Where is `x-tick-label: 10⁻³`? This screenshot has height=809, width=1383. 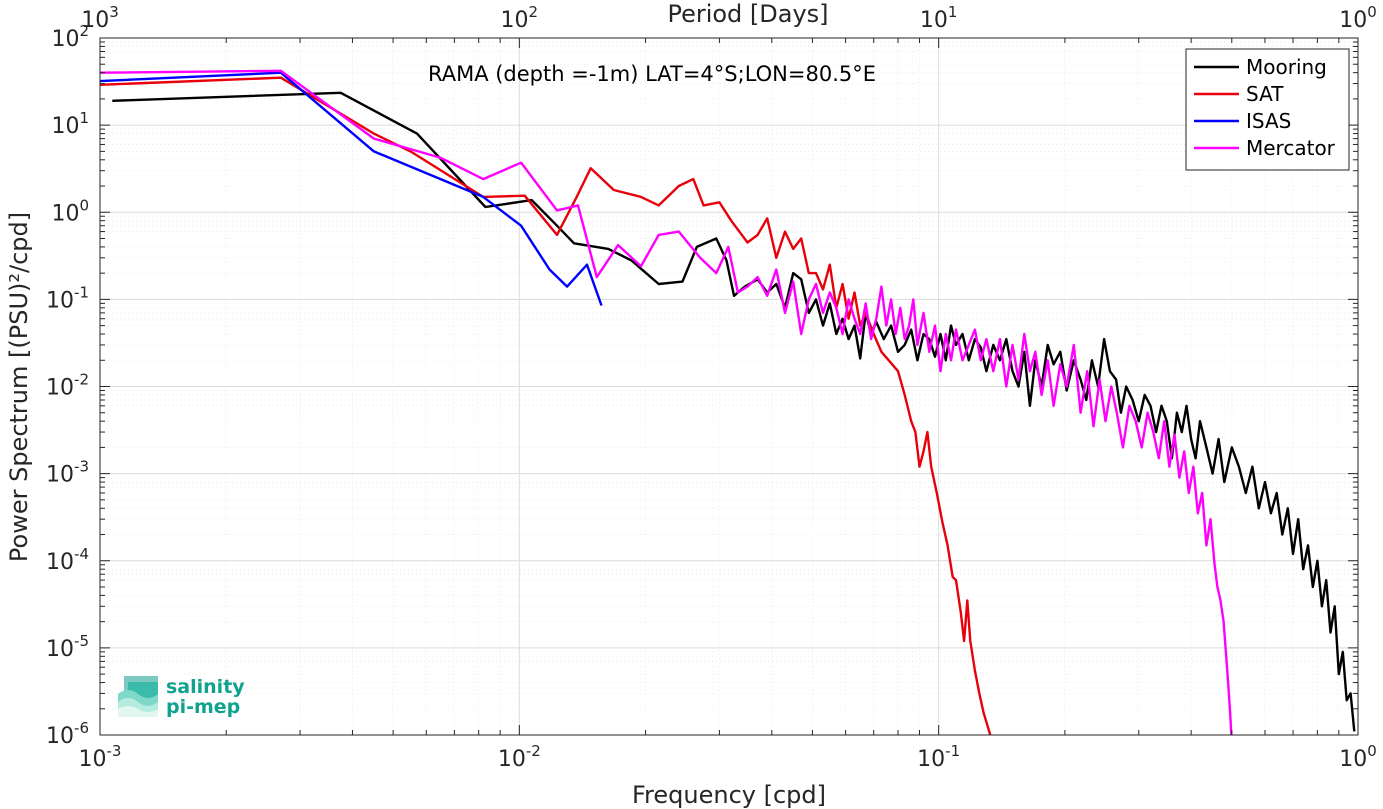 x-tick-label: 10⁻³ is located at coordinates (100, 757).